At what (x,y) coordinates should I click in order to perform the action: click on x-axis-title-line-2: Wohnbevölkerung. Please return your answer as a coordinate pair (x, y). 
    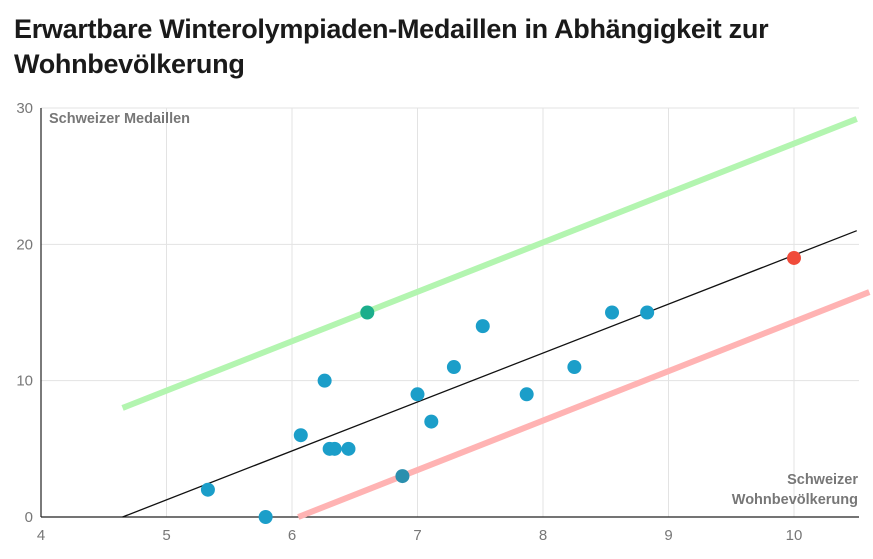
    Looking at the image, I should click on (795, 500).